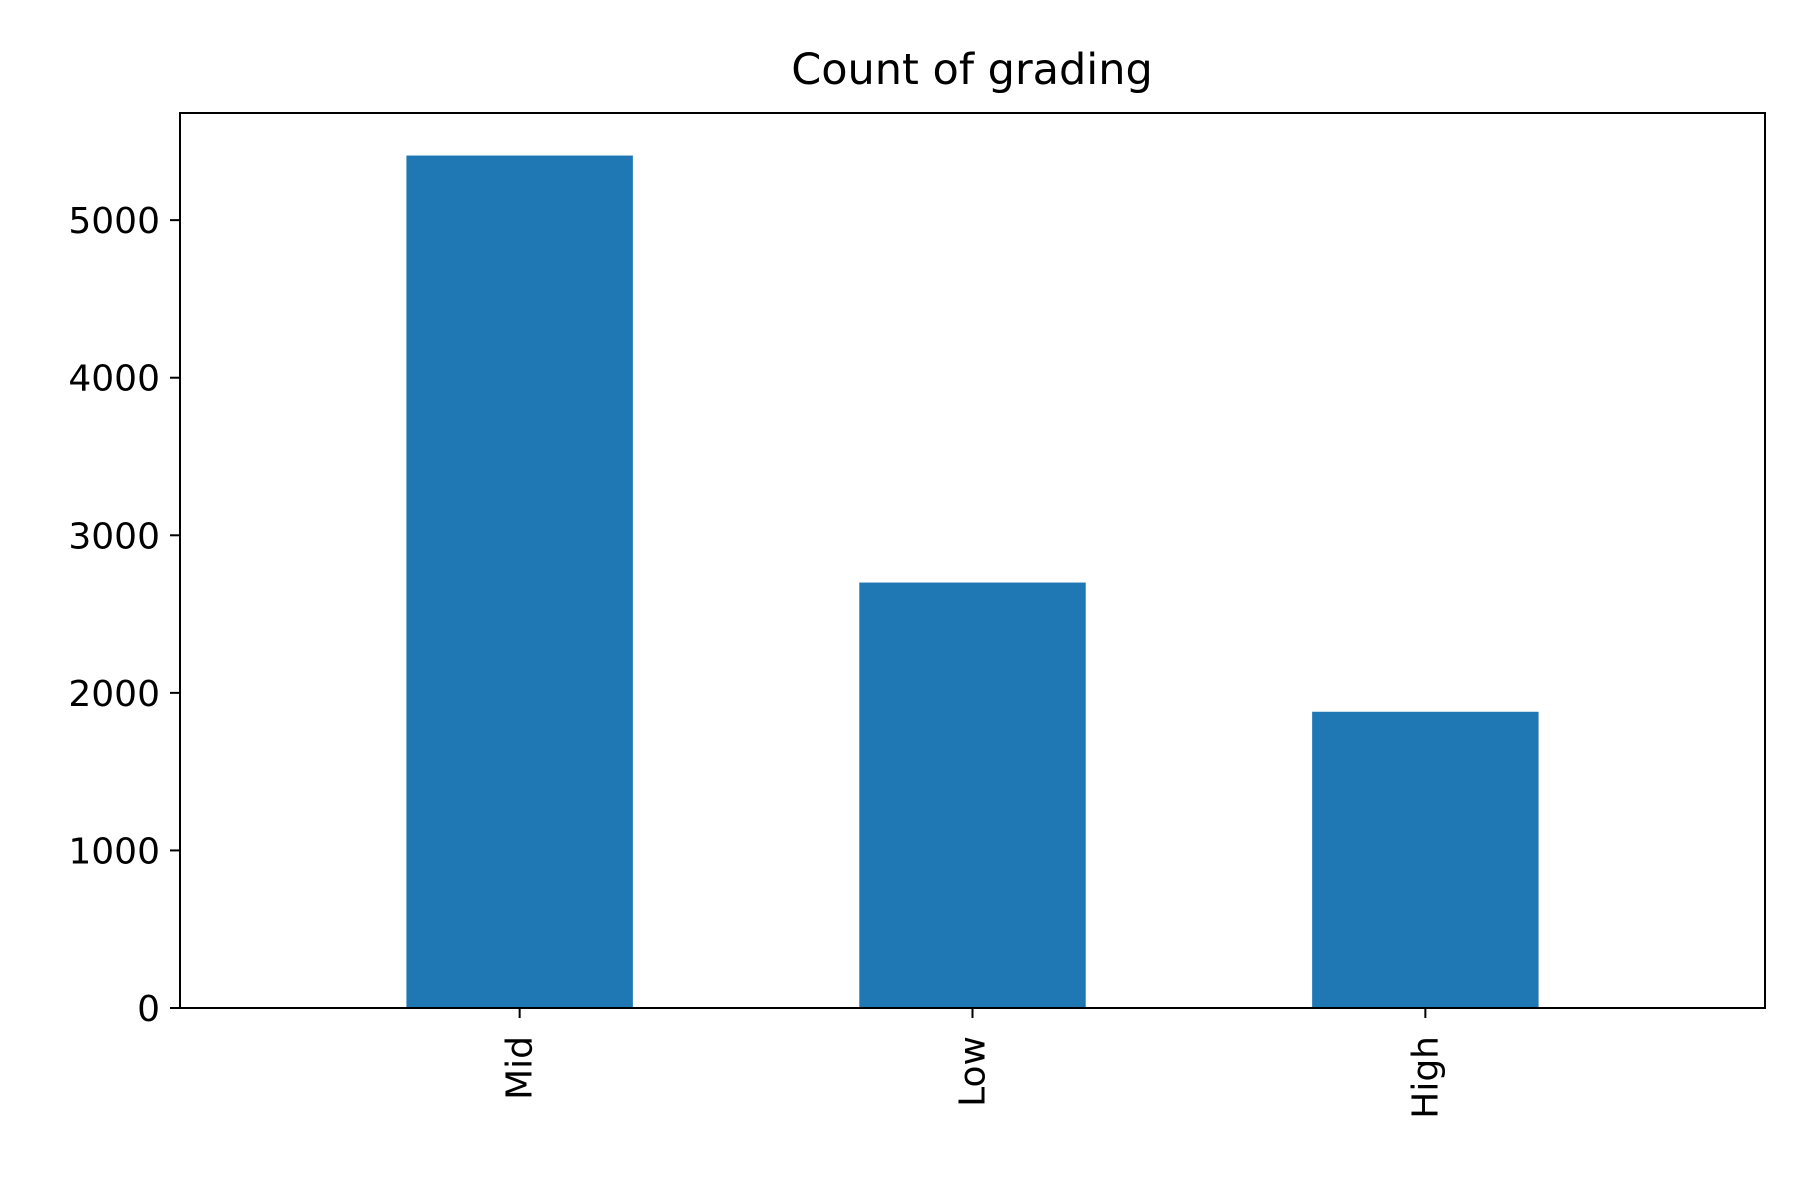 The width and height of the screenshot is (1800, 1200). What do you see at coordinates (114, 221) in the screenshot?
I see `y-tick-label: 5000` at bounding box center [114, 221].